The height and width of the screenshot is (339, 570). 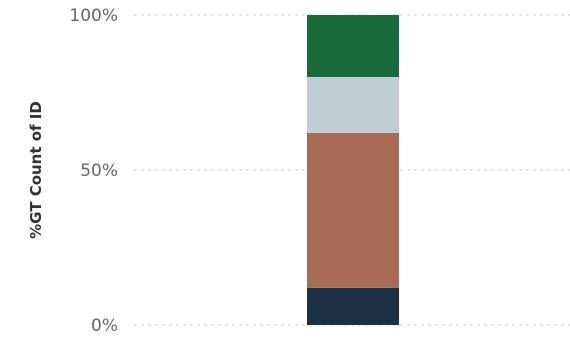 I want to click on bar-segments, so click(x=353, y=170).